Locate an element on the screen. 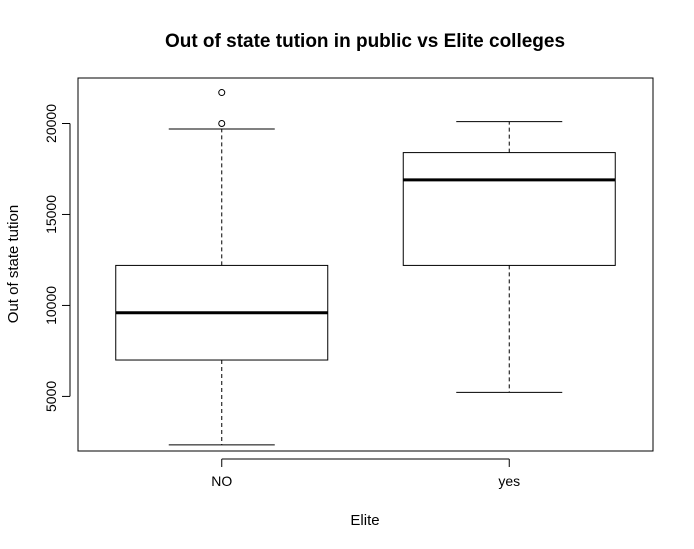 This screenshot has width=694, height=549. iqr-box is located at coordinates (509, 209).